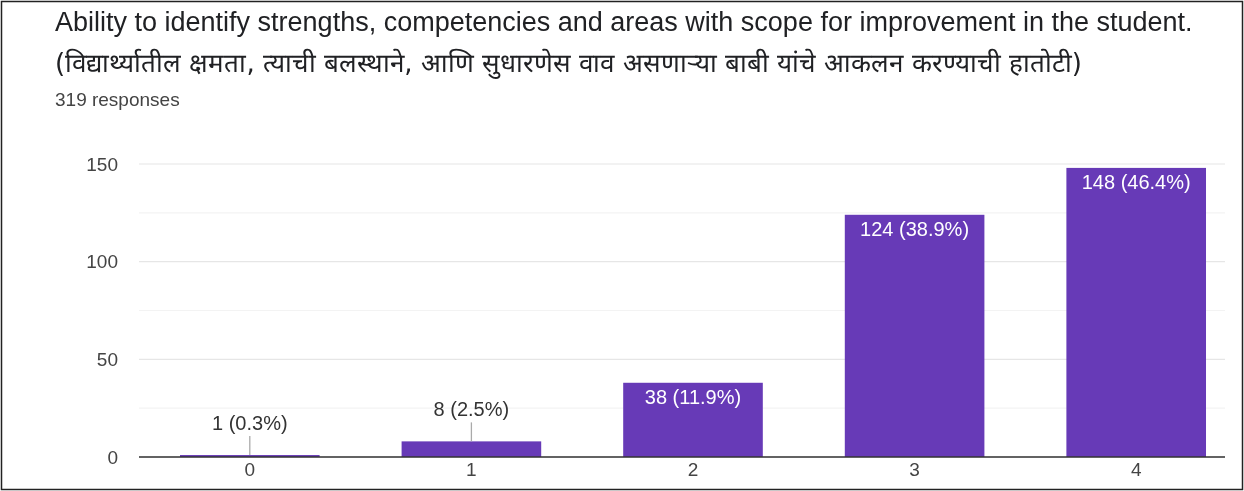 The image size is (1244, 491). I want to click on y-tick-label: 50, so click(107, 359).